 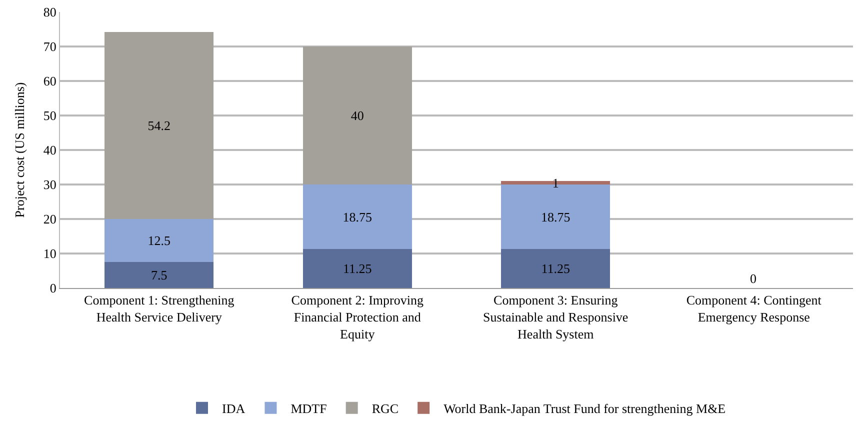 What do you see at coordinates (53, 288) in the screenshot?
I see `y-tick-label: 0` at bounding box center [53, 288].